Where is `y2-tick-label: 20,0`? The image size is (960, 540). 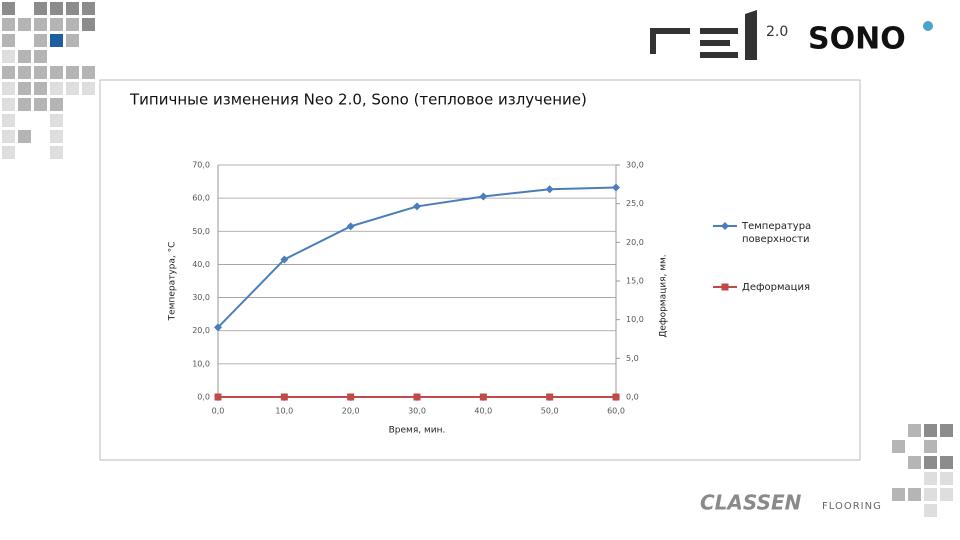 y2-tick-label: 20,0 is located at coordinates (635, 242).